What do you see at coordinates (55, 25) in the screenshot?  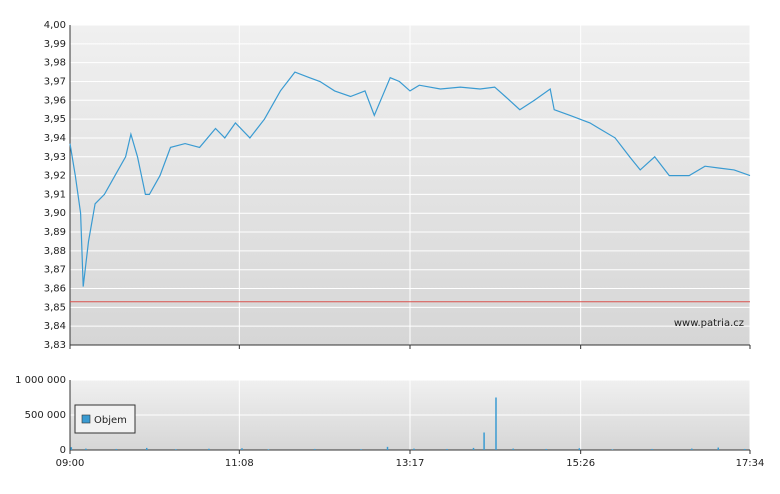 I see `y-tick-label: 4,00` at bounding box center [55, 25].